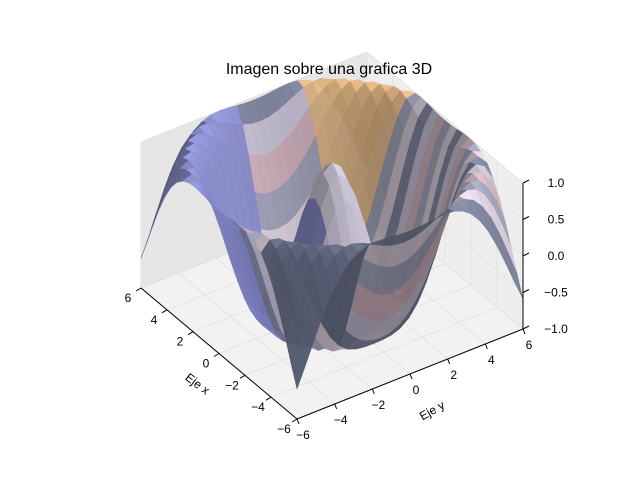 This screenshot has width=640, height=480. I want to click on y-axis-label: Eje y, so click(432, 410).